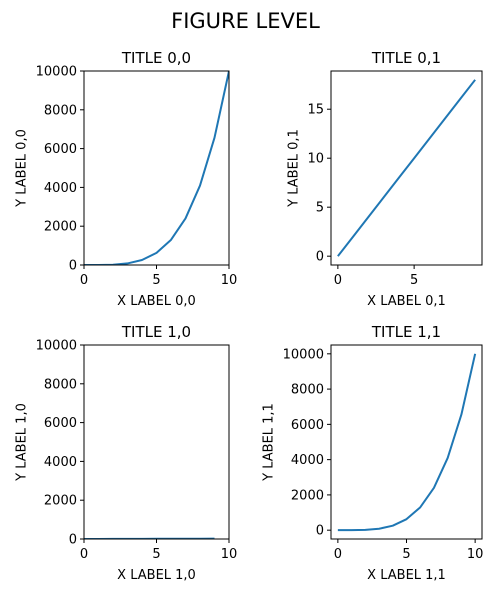  What do you see at coordinates (156, 301) in the screenshot?
I see `x-axis-label: X LABEL 0,0` at bounding box center [156, 301].